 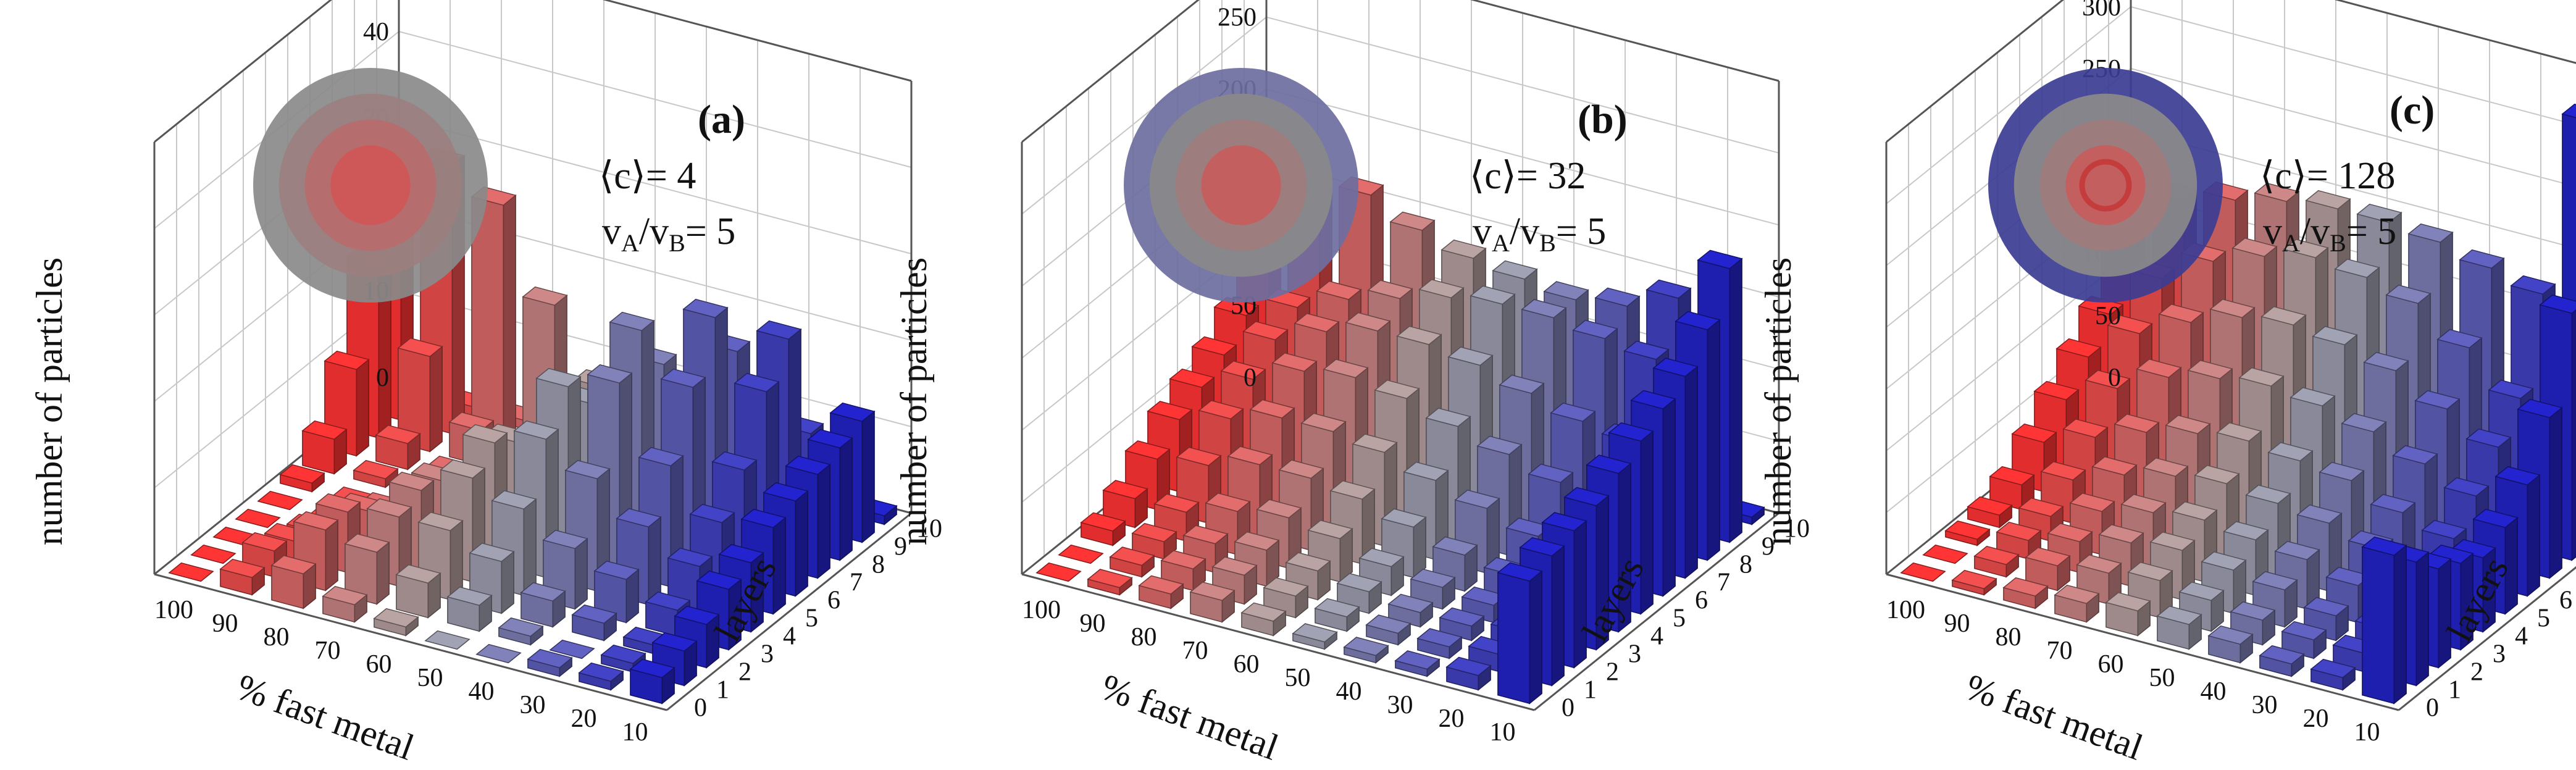 What do you see at coordinates (1723, 583) in the screenshot?
I see `y-tick-label: 7` at bounding box center [1723, 583].